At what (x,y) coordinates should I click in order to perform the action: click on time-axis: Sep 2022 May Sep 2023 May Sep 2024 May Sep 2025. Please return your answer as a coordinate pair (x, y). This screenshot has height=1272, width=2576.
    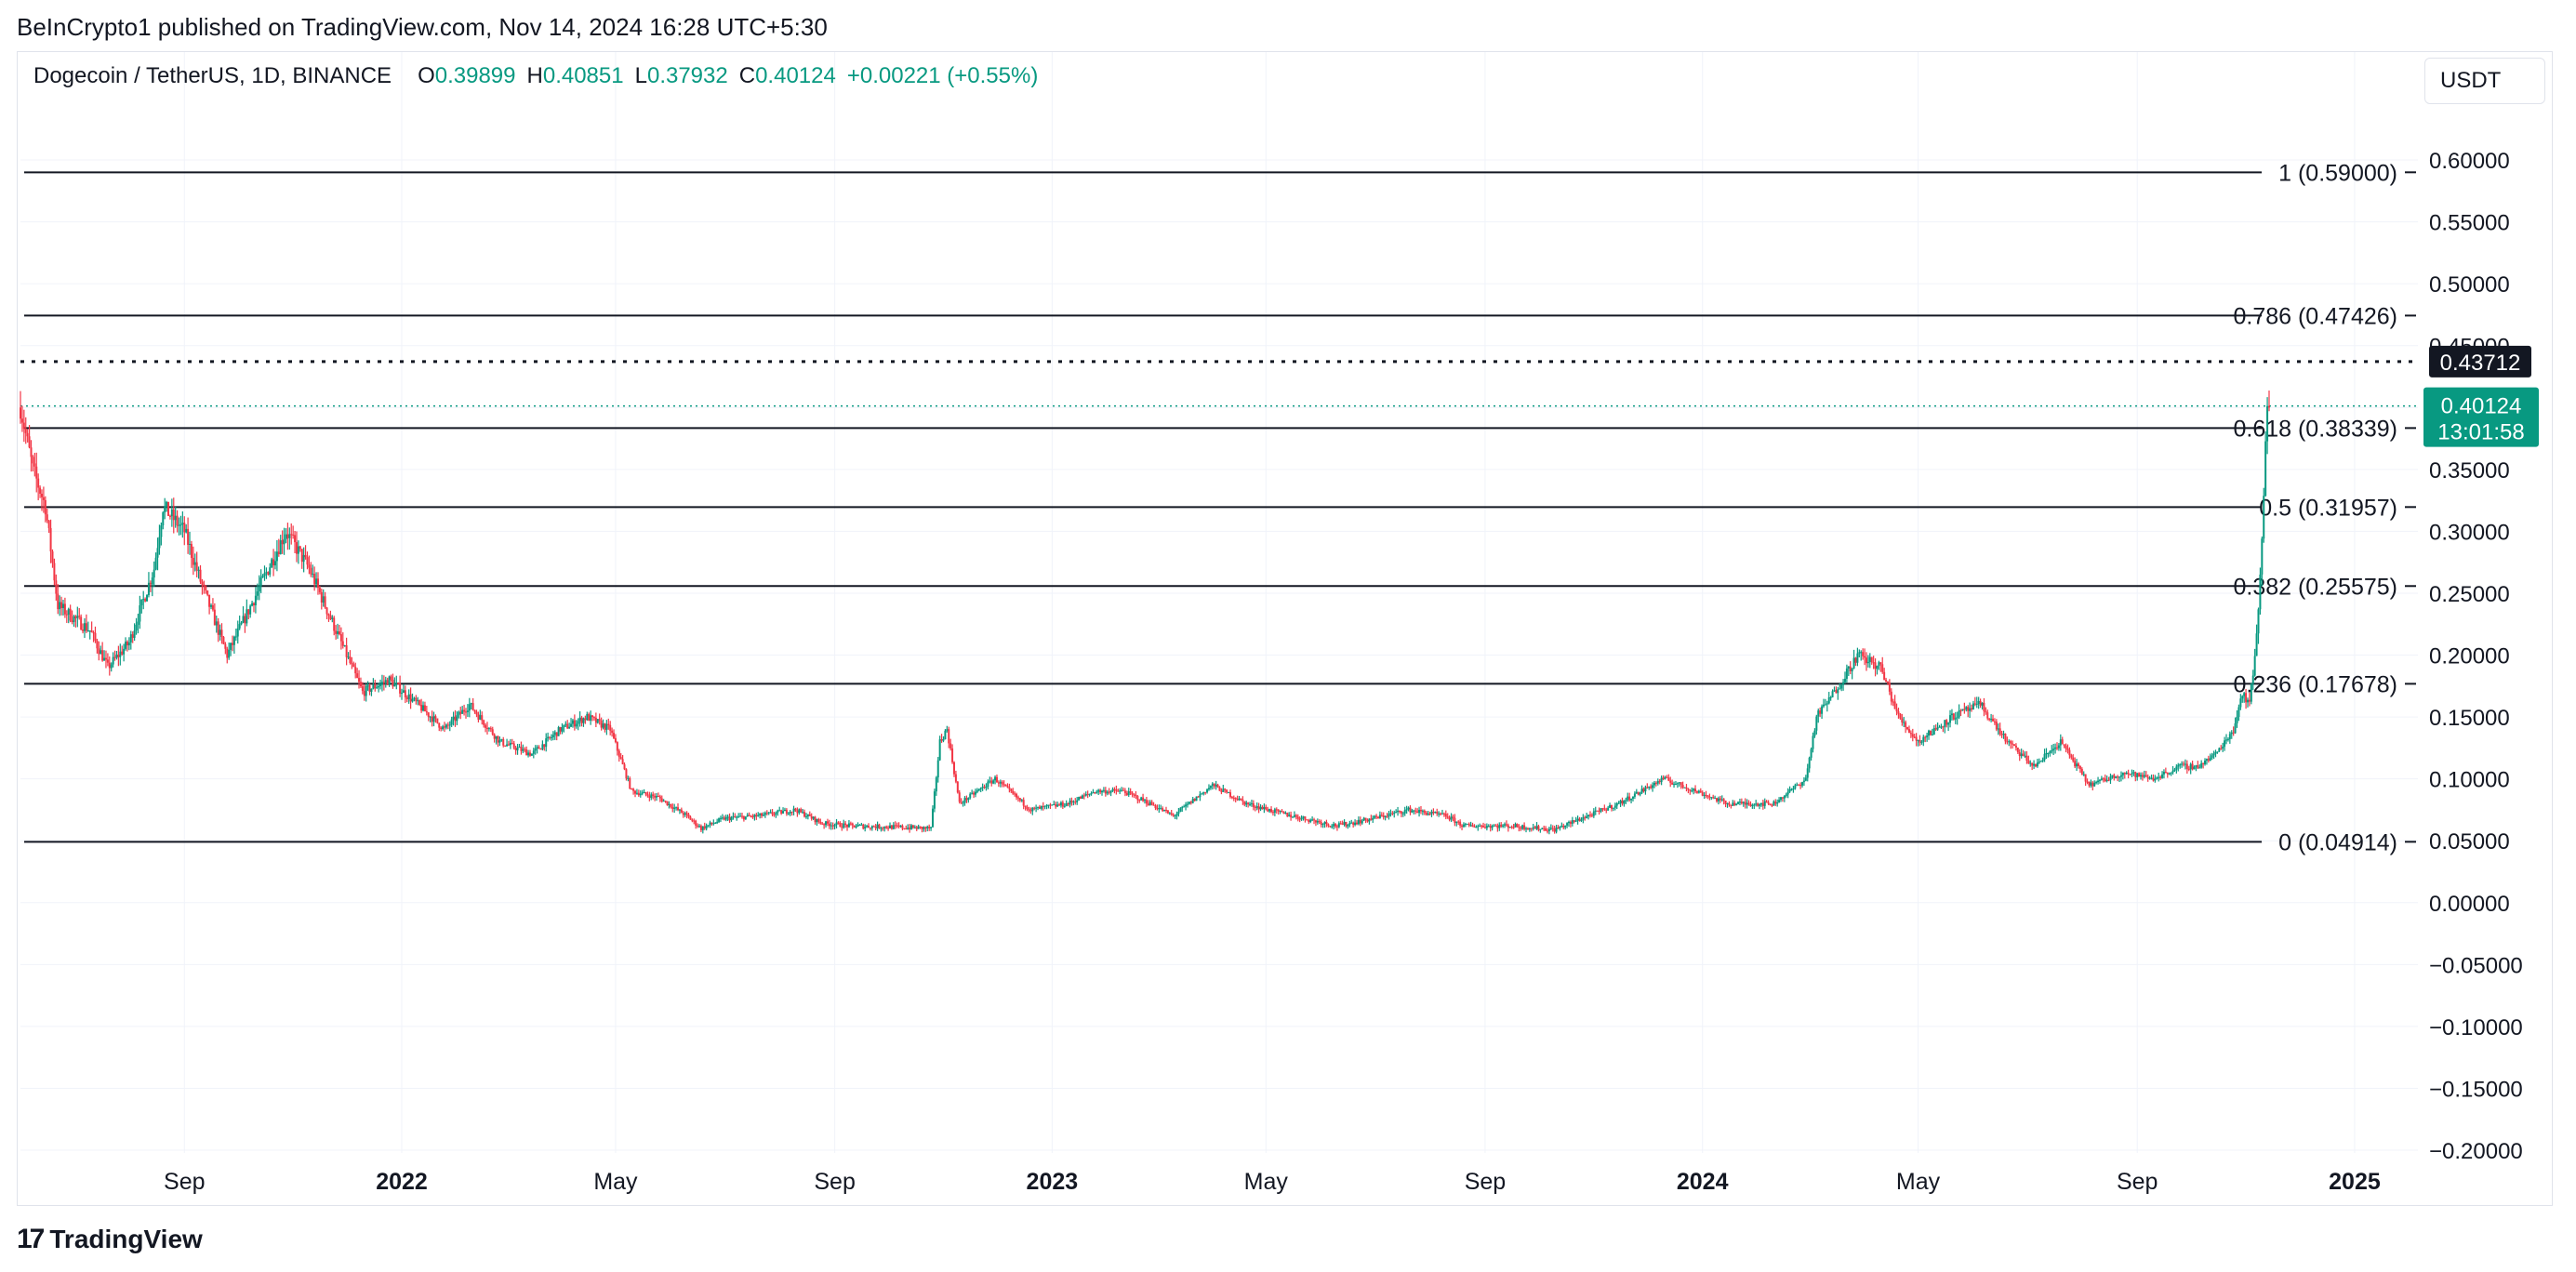
    Looking at the image, I should click on (1272, 1182).